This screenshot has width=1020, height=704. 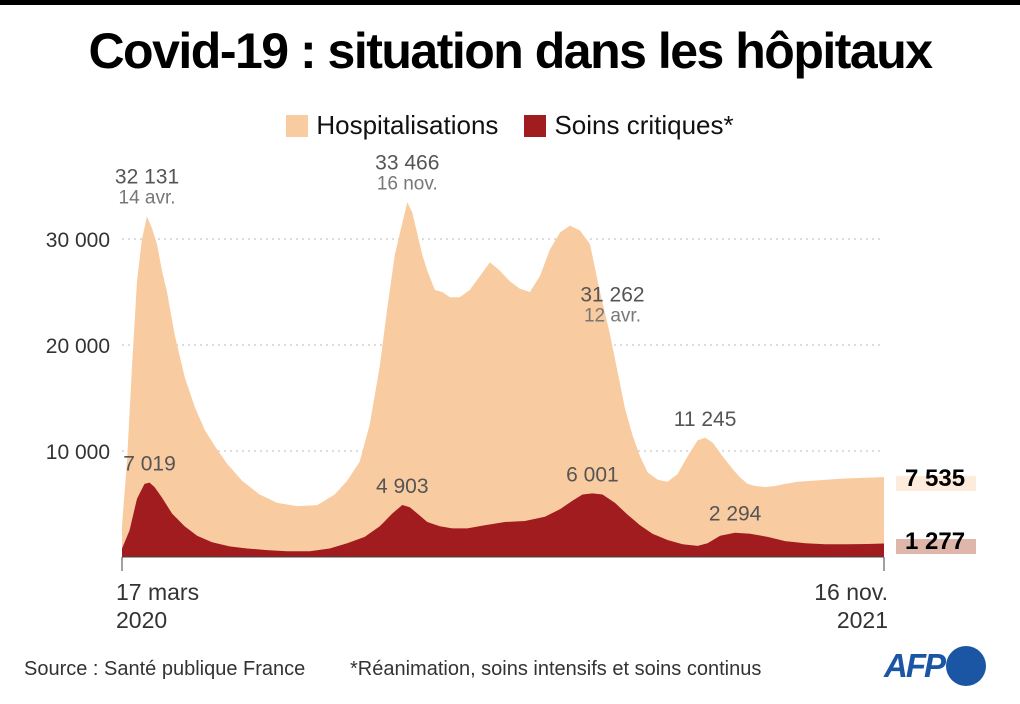 What do you see at coordinates (157, 592) in the screenshot?
I see `x-label-start: 17 mars` at bounding box center [157, 592].